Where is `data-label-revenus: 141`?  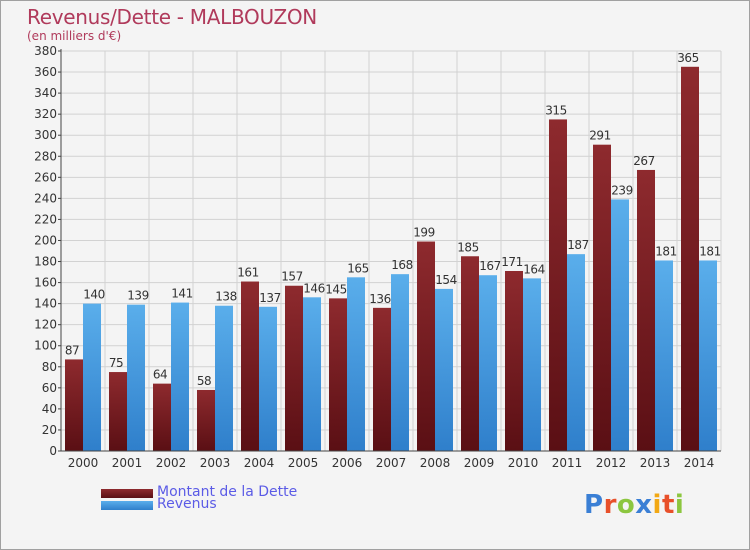
data-label-revenus: 141 is located at coordinates (181, 294).